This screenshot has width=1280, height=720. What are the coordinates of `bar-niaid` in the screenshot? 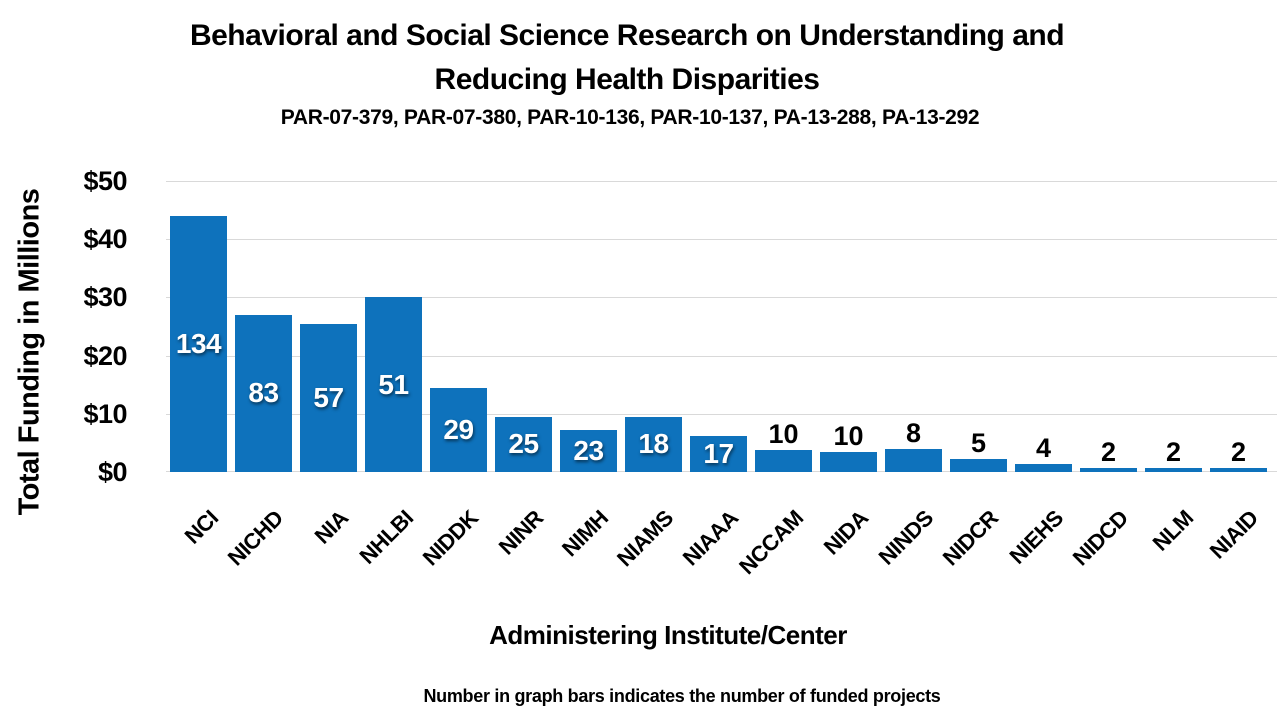 It's located at (1238, 469).